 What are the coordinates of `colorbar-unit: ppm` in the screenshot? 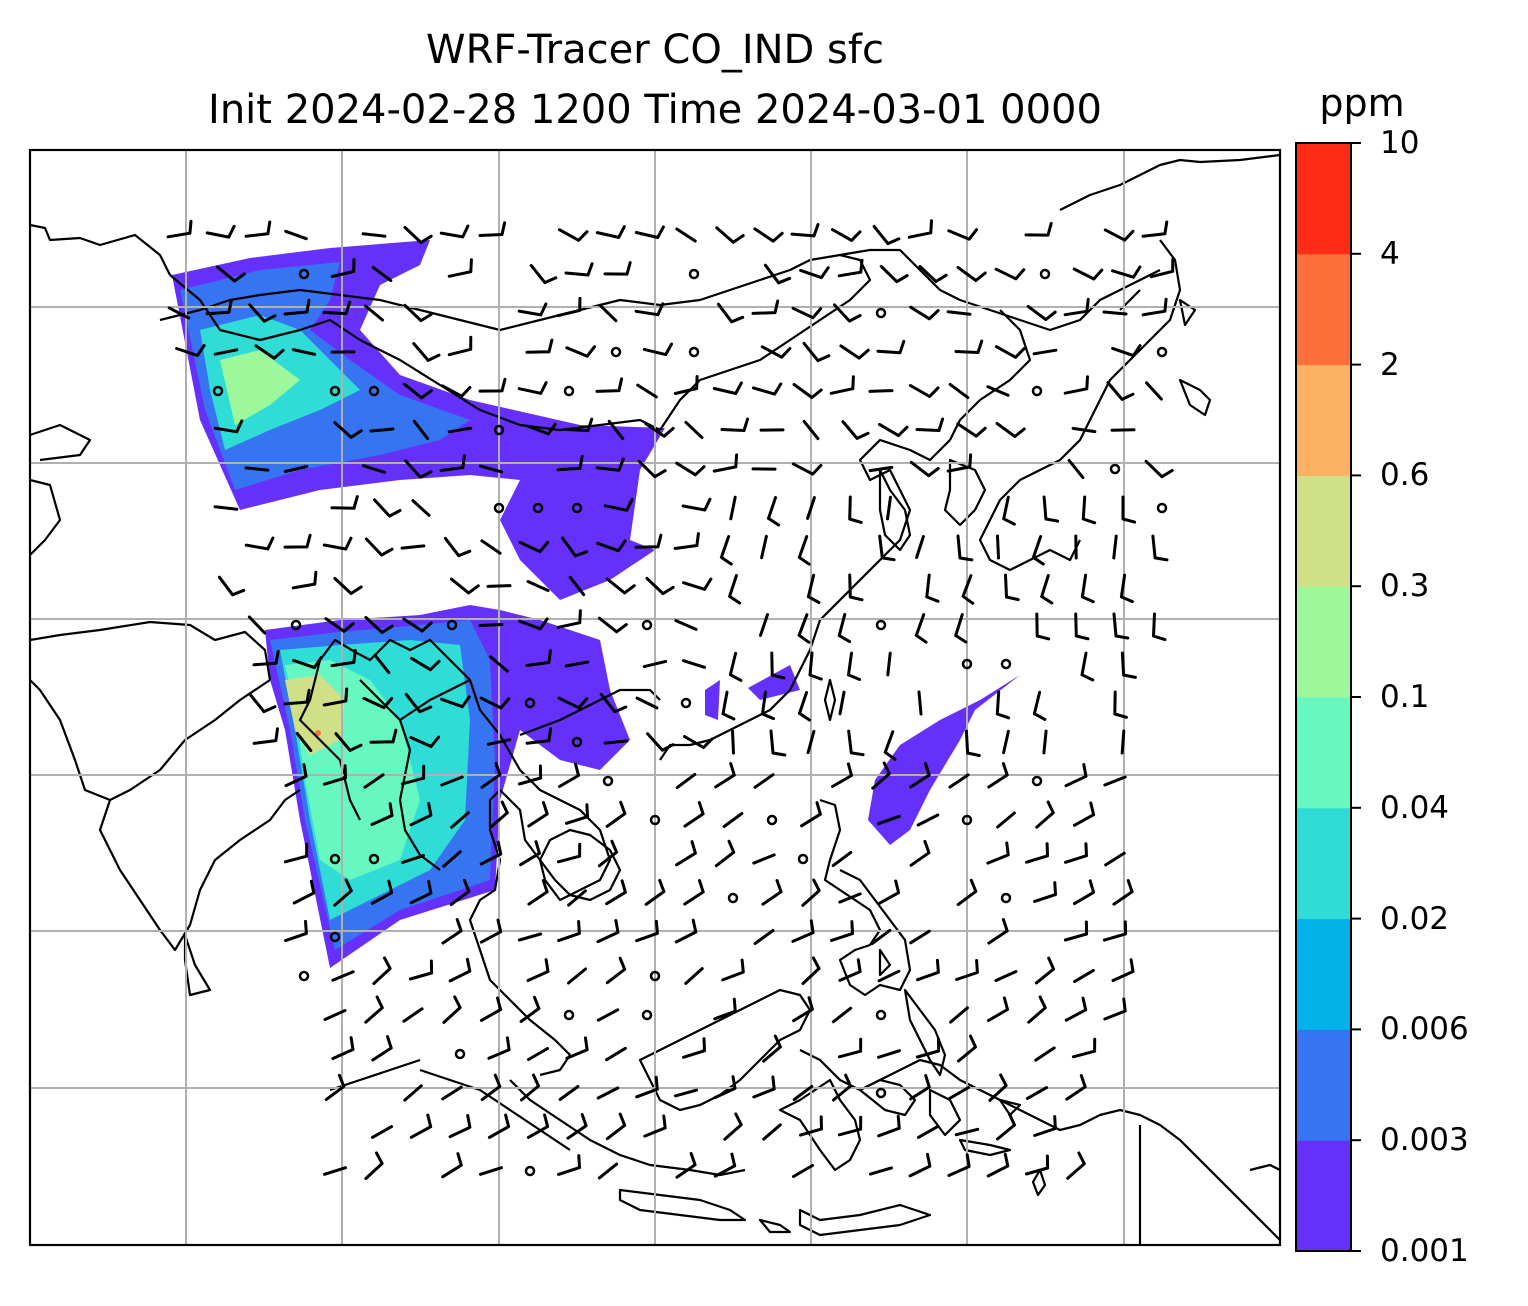 It's located at (1362, 103).